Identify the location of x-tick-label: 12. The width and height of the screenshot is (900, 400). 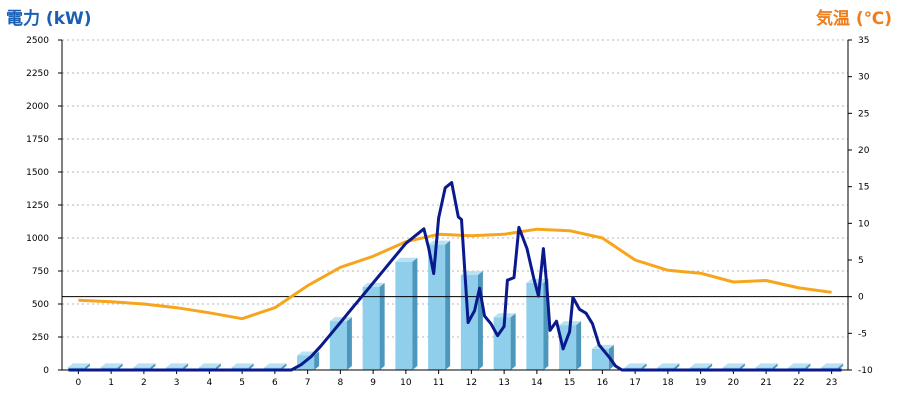
(471, 383).